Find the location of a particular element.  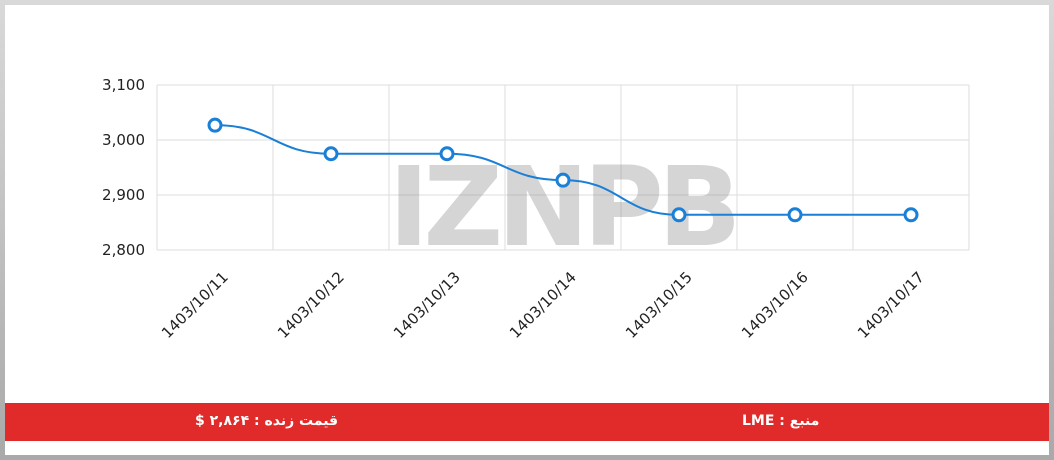

footer: قیمت زنده : ۲,۸۶۴ $ منبع : LME is located at coordinates (527, 422).